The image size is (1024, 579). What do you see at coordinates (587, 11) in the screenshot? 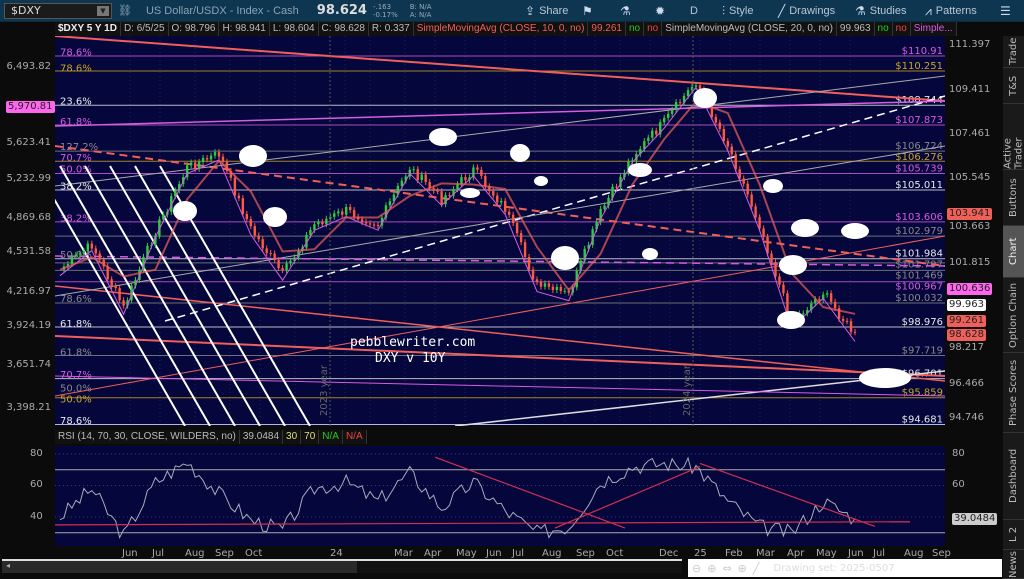
I see `flag-button: ⚑` at bounding box center [587, 11].